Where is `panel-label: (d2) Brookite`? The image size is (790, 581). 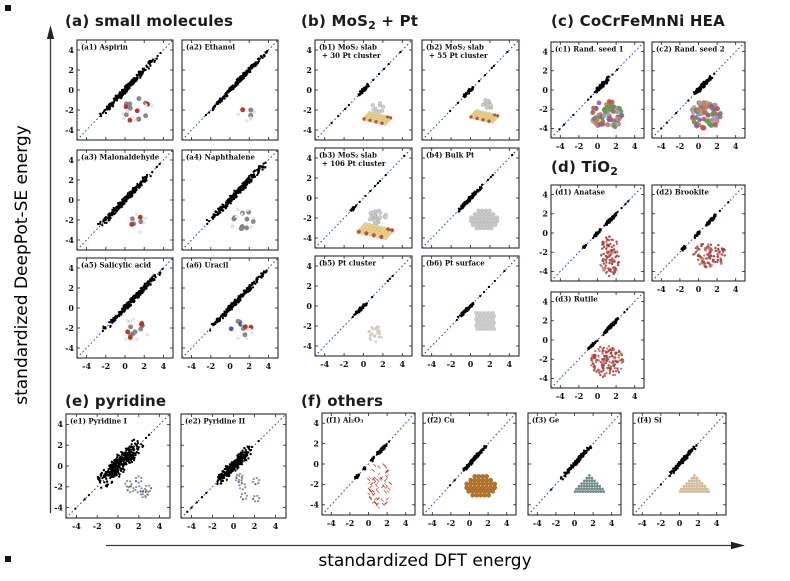
panel-label: (d2) Brookite is located at coordinates (683, 192).